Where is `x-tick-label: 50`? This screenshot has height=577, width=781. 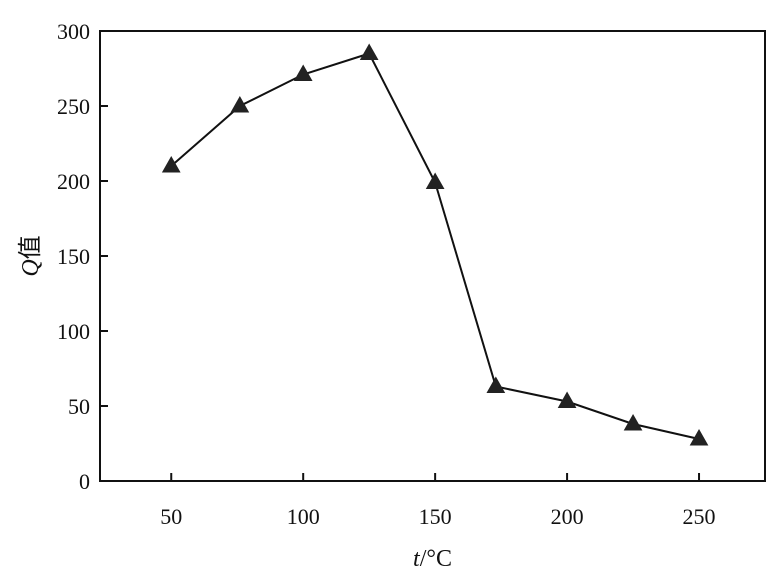 x-tick-label: 50 is located at coordinates (171, 516).